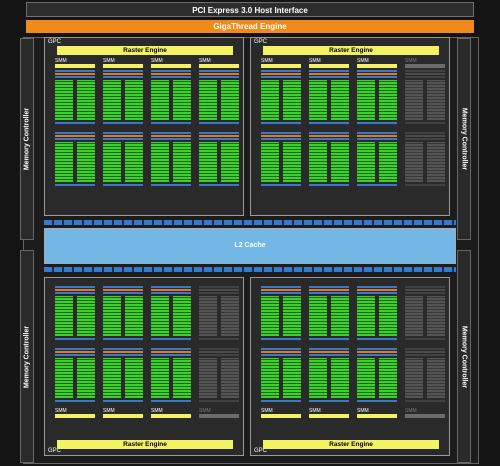 This screenshot has height=466, width=500. I want to click on memory-controller-left-bottom: Memory Controller, so click(27, 356).